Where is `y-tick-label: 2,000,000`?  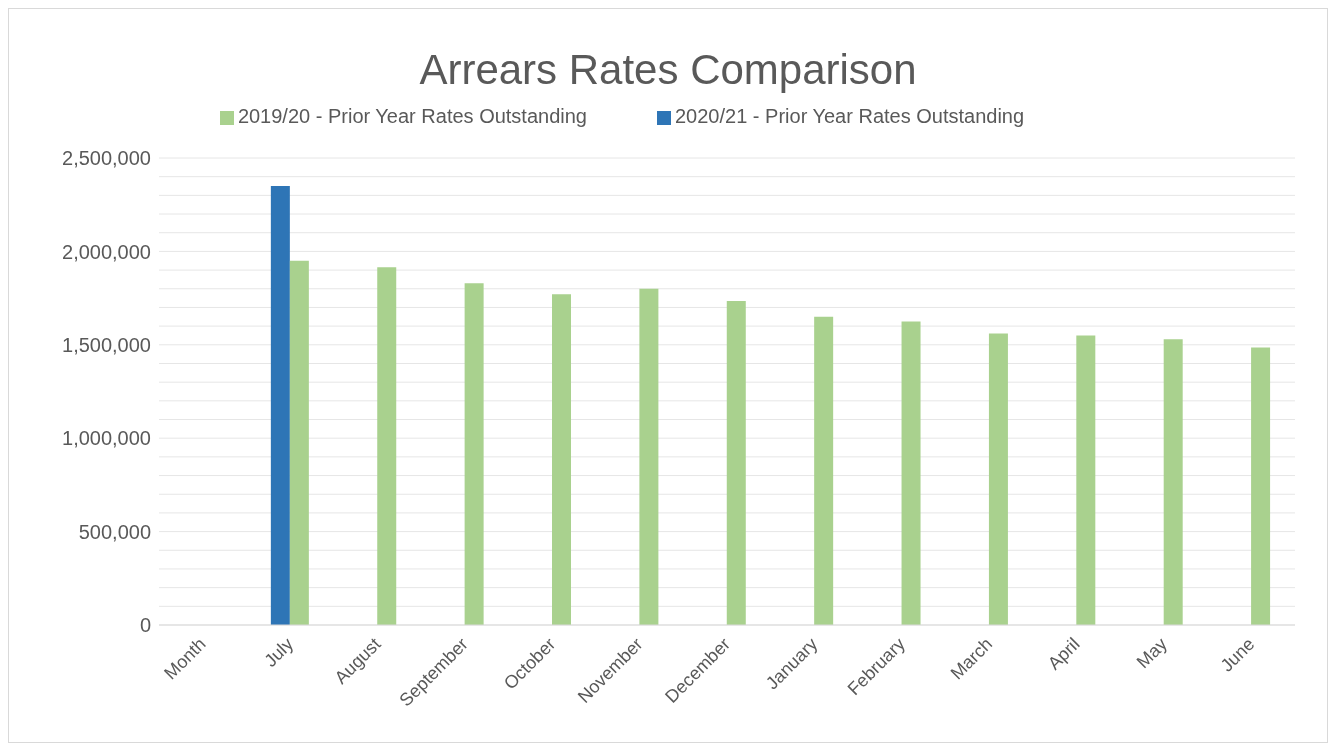 y-tick-label: 2,000,000 is located at coordinates (106, 251).